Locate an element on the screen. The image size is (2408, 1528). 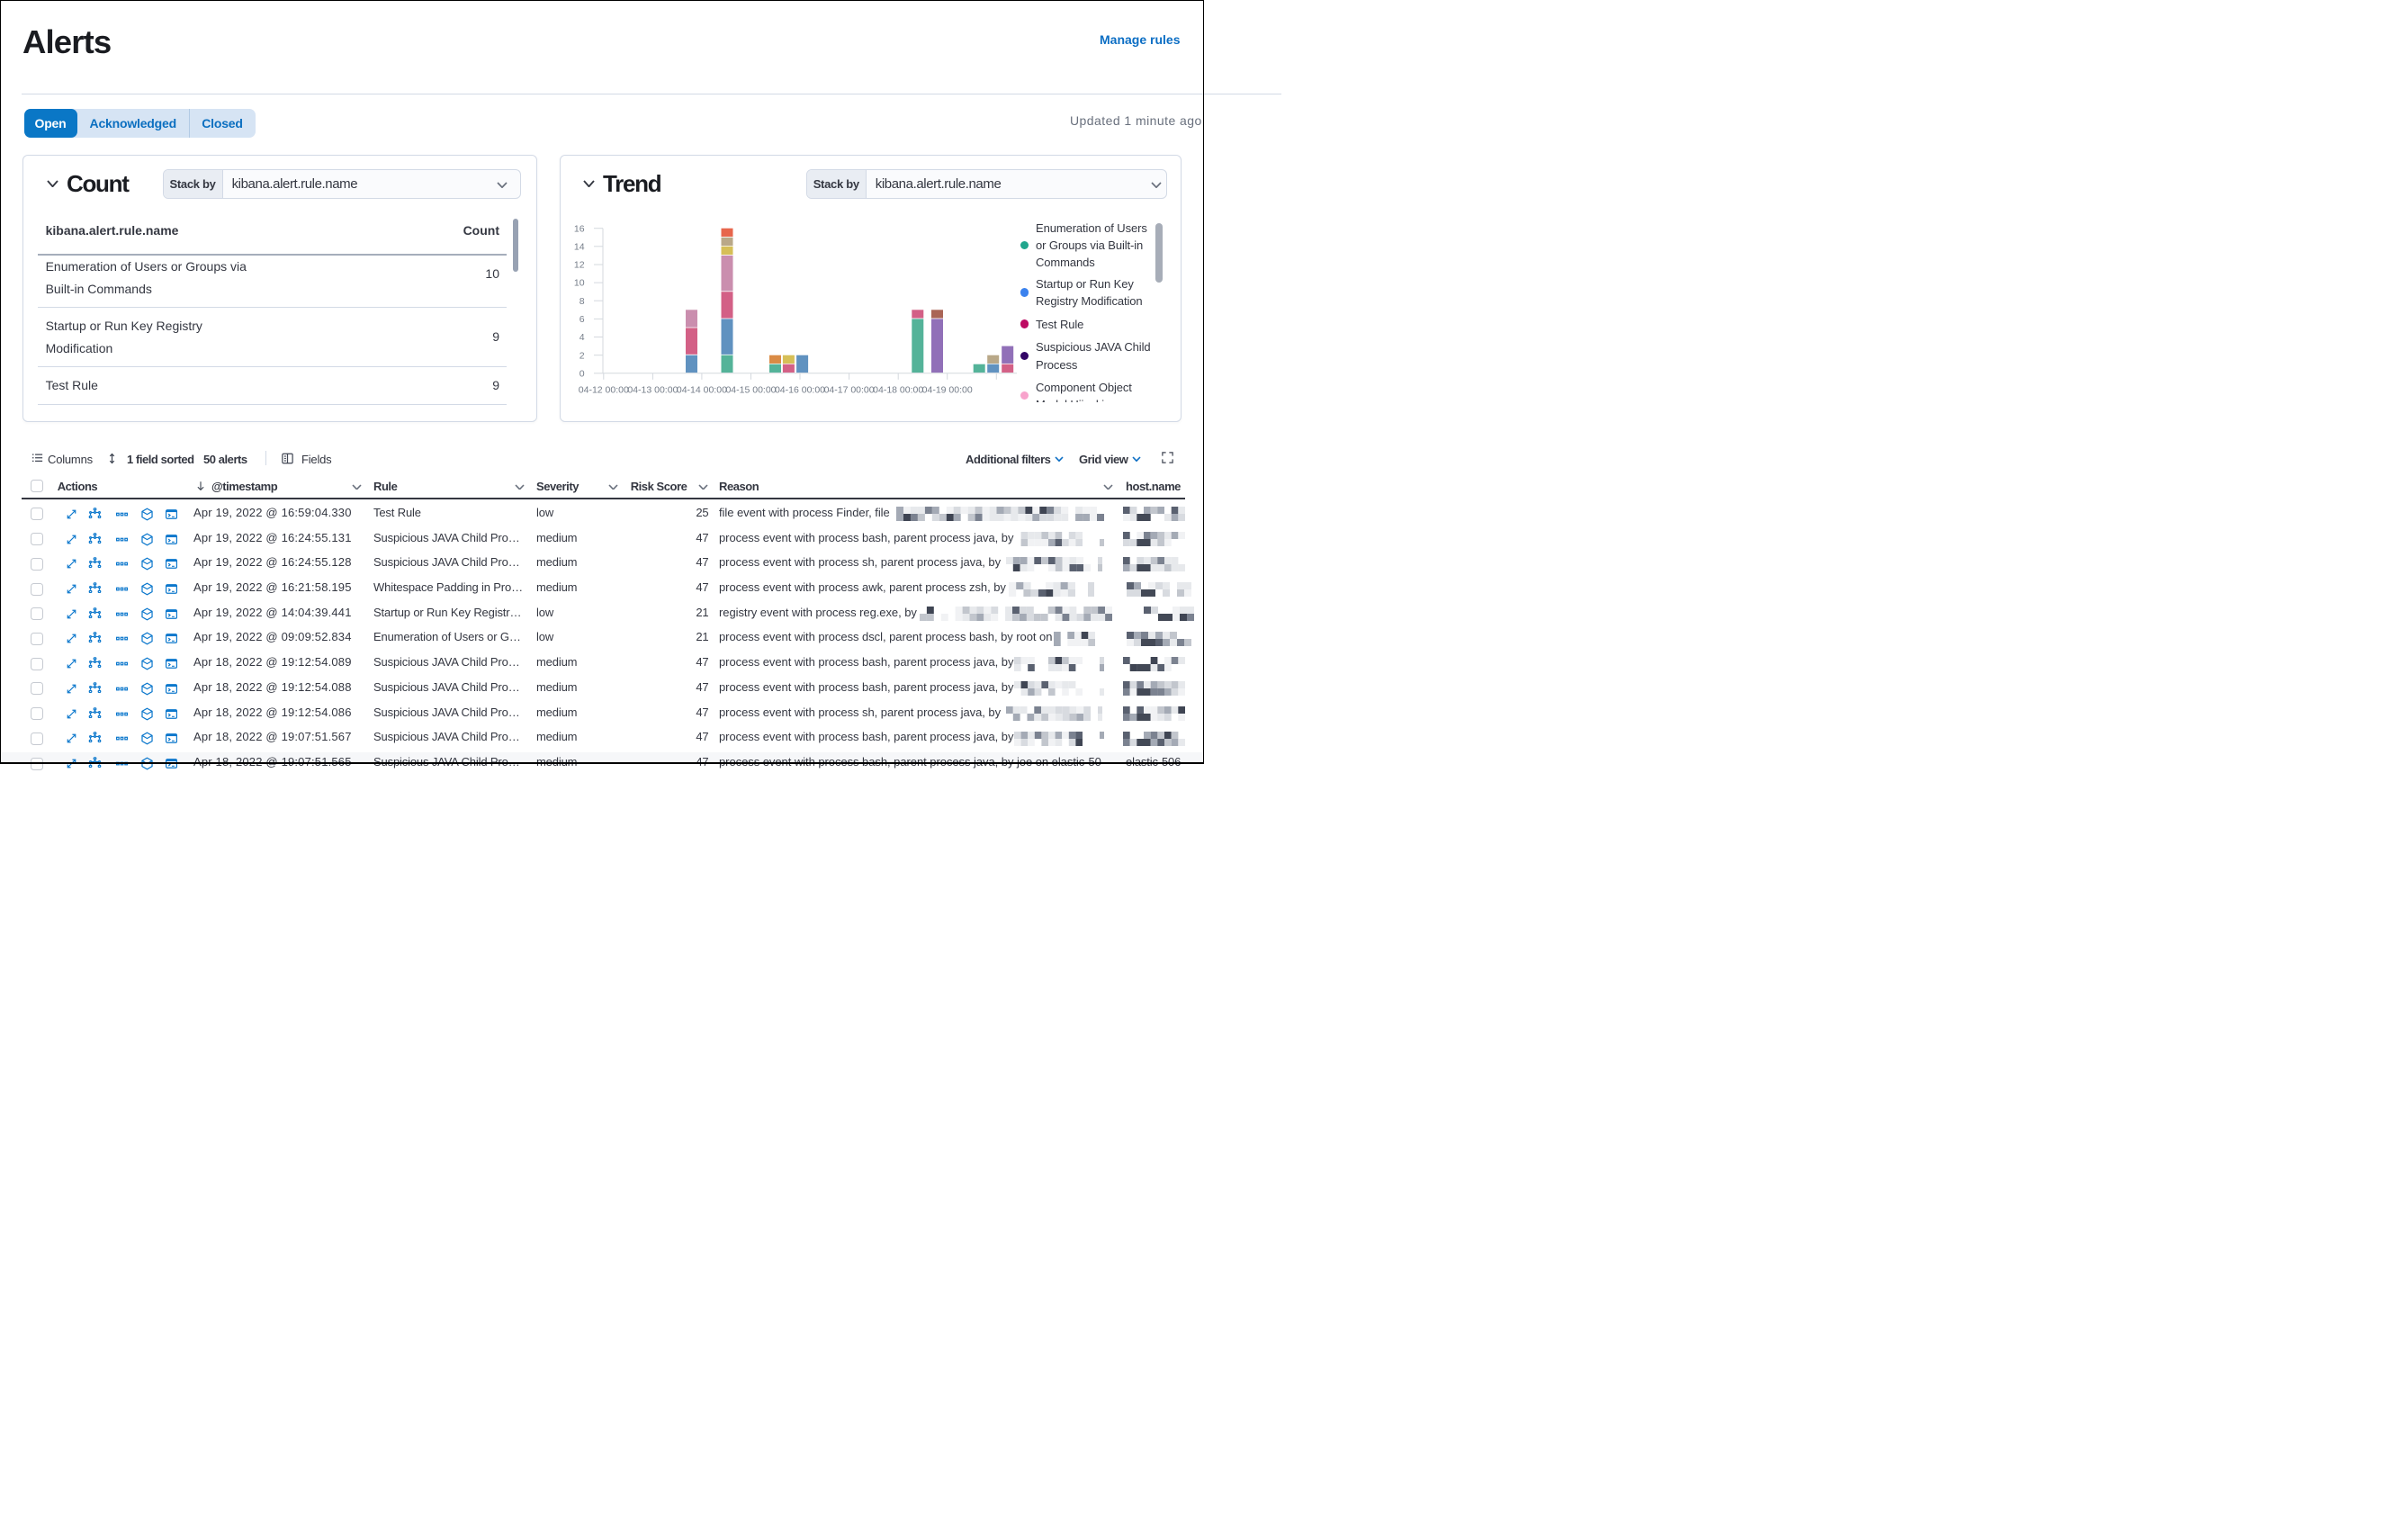
svg-text: 8 is located at coordinates (582, 301).